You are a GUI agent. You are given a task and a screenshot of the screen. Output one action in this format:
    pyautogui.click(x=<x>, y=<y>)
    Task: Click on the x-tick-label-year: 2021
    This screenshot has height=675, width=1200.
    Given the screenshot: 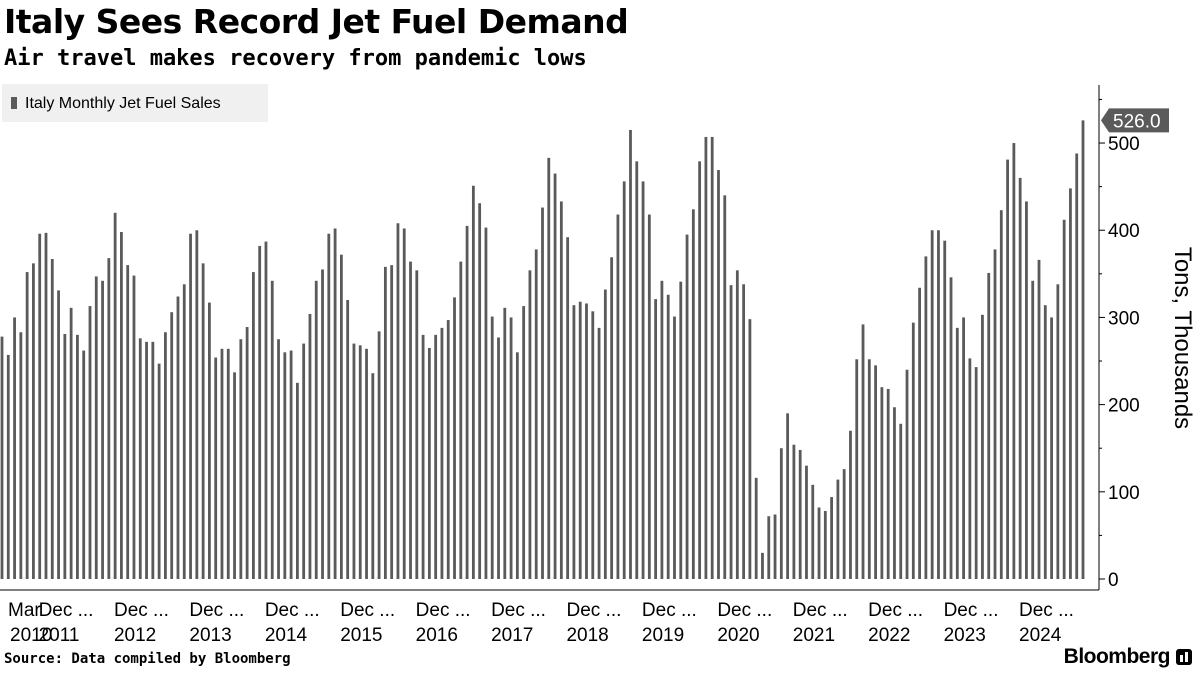 What is the action you would take?
    pyautogui.click(x=814, y=635)
    